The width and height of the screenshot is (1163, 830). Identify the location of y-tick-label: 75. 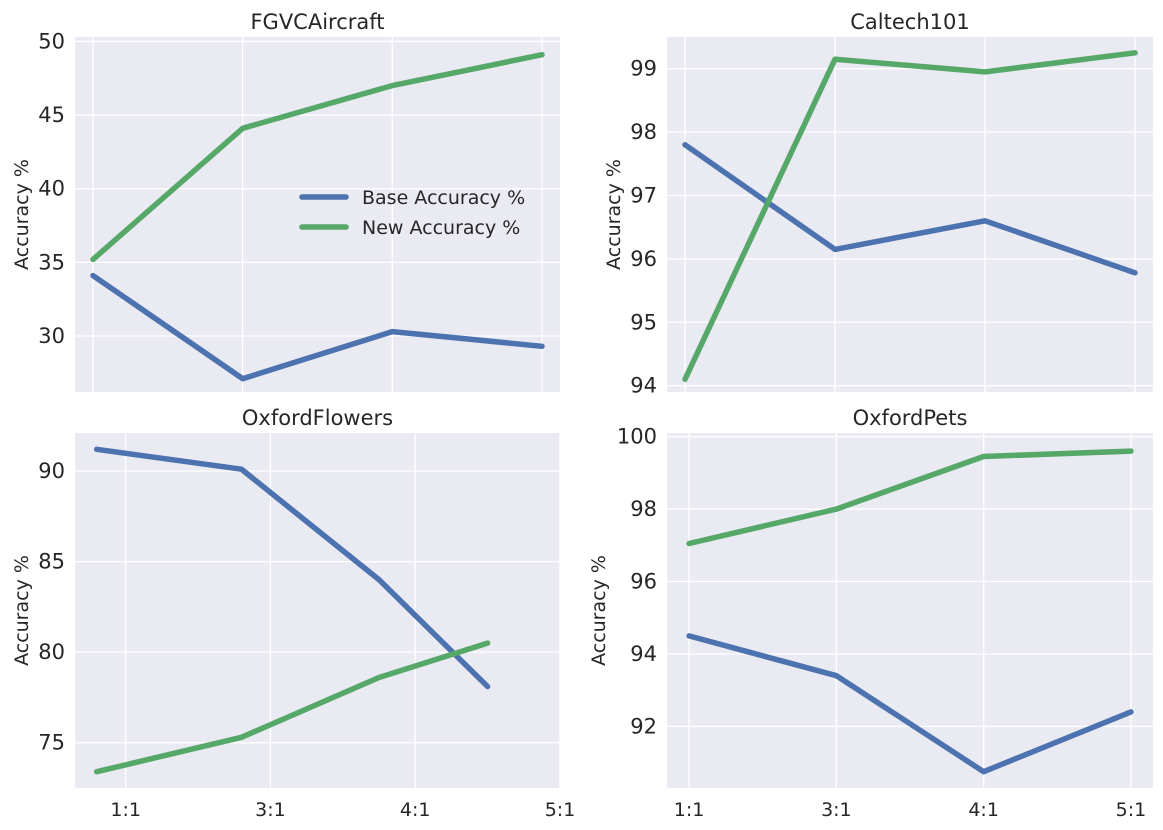
(51, 743).